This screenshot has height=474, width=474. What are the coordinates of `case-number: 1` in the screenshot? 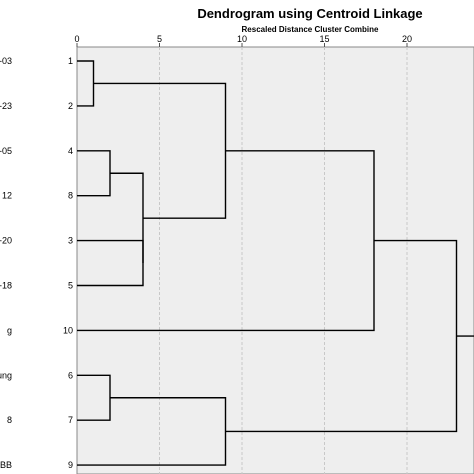 It's located at (70, 61).